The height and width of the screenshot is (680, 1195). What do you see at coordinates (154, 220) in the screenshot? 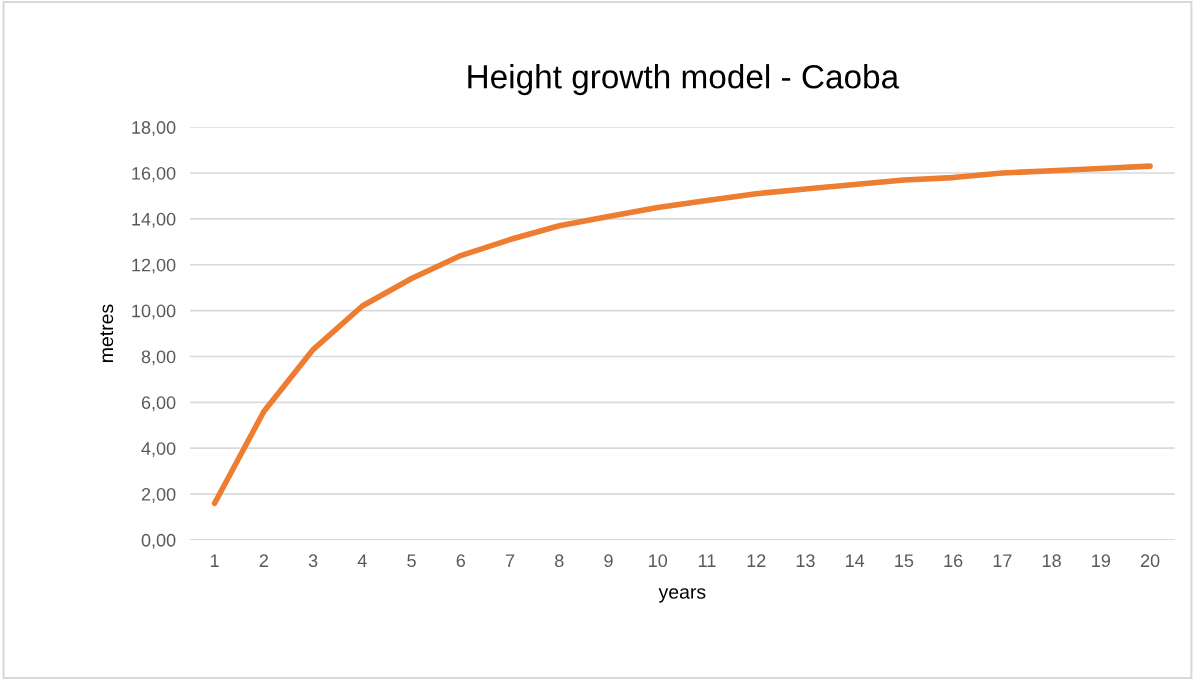
I see `y-tick-label: 14,00` at bounding box center [154, 220].